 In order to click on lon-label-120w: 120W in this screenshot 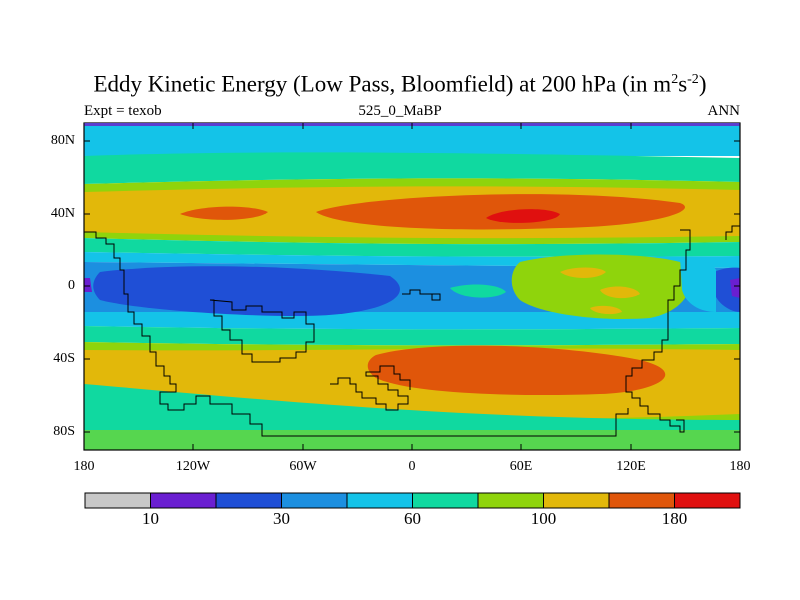, I will do `click(193, 466)`.